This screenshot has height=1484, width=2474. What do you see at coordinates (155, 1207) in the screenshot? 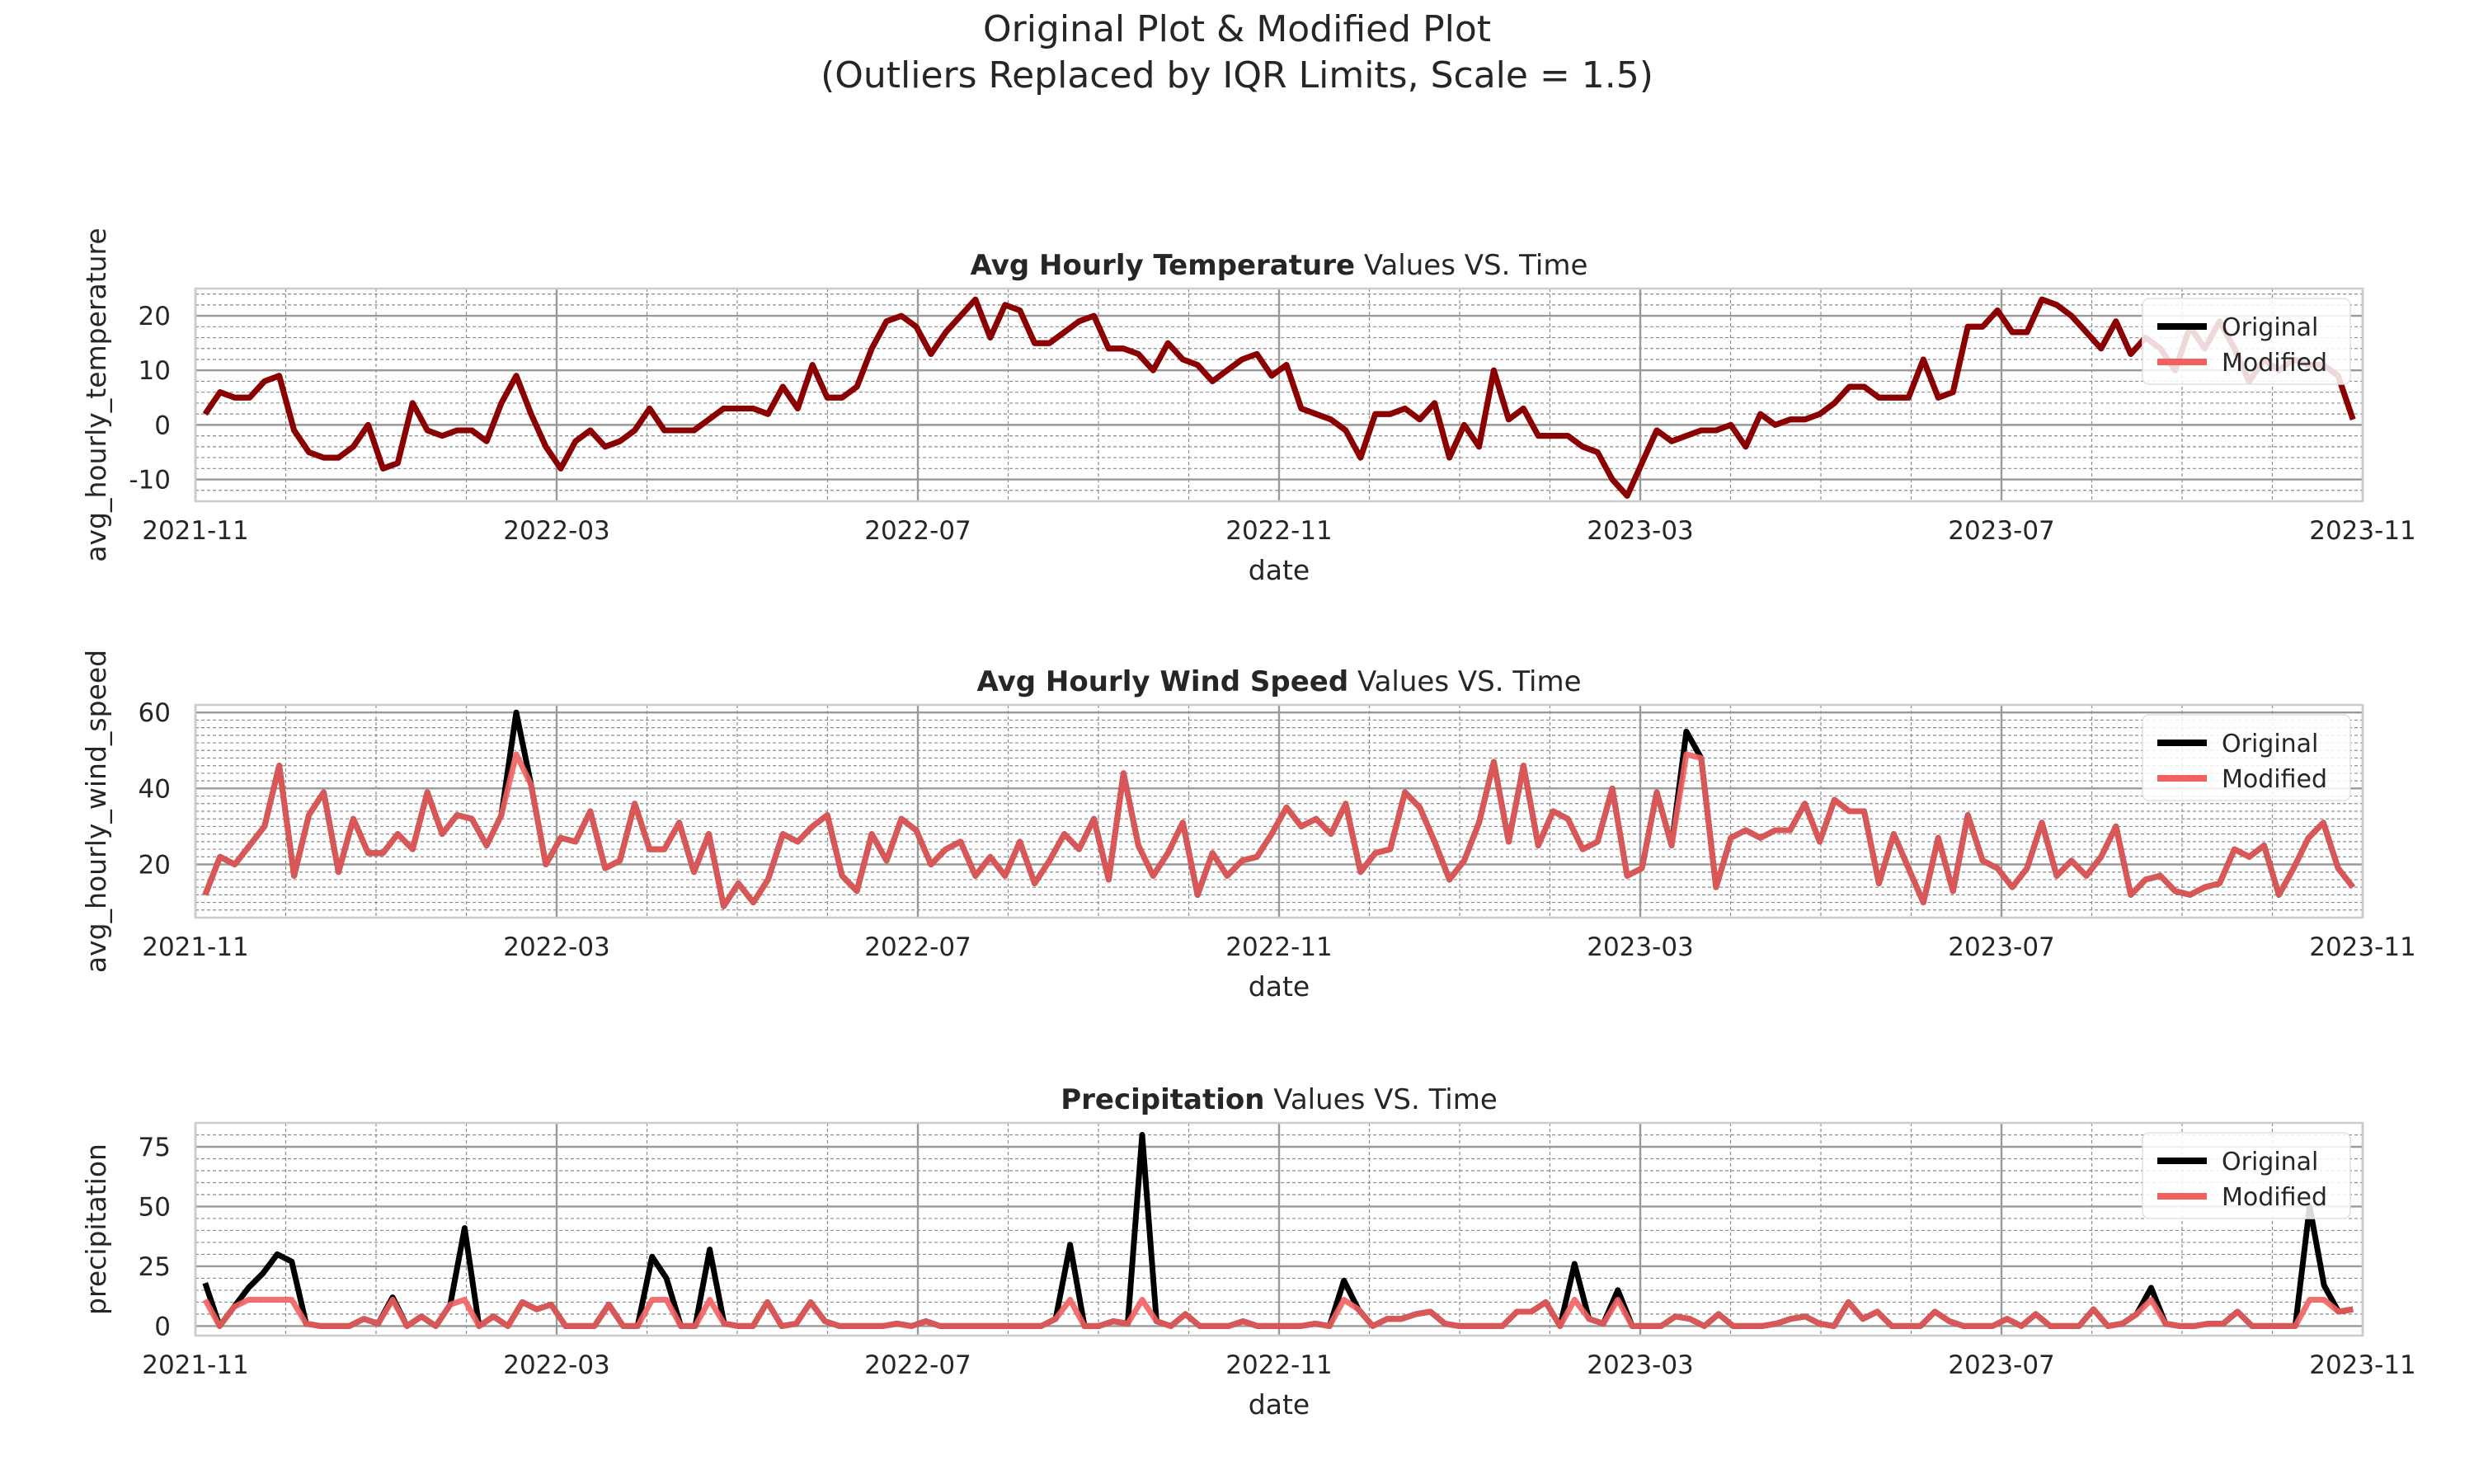
I see `y-tick-label: 50` at bounding box center [155, 1207].